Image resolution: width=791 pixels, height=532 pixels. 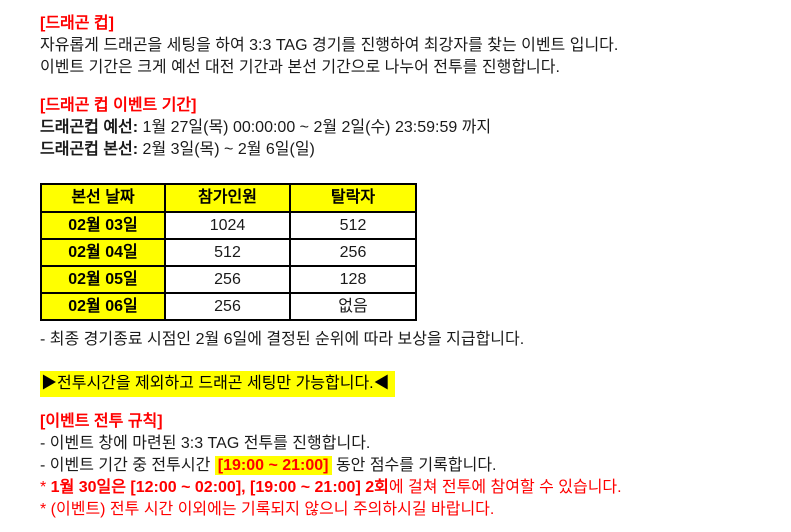 I want to click on section-title-battle-rules: [이벤트 전투 규칙], so click(x=101, y=421).